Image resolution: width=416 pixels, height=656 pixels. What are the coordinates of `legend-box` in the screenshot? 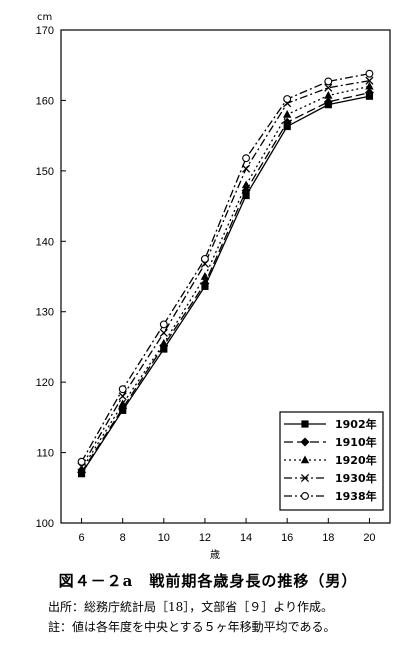 It's located at (331, 461).